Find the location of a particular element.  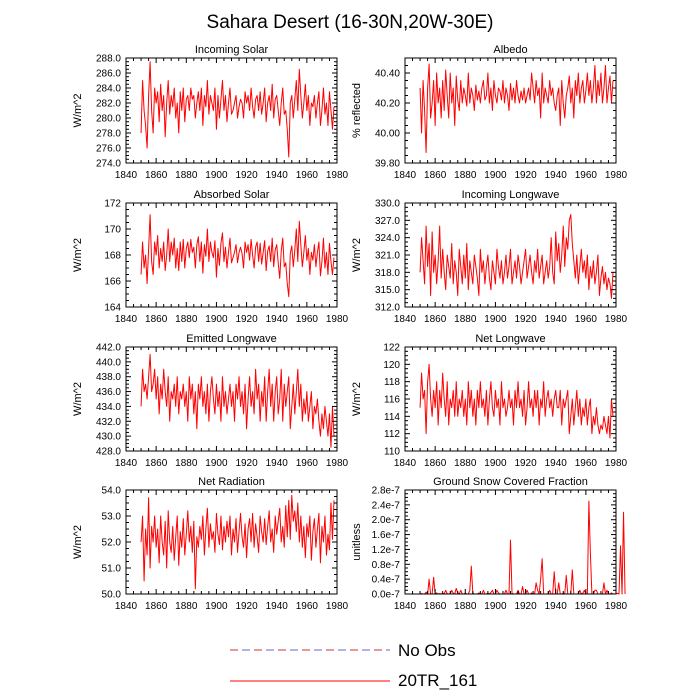

y-tick-label: 312.0 is located at coordinates (387, 308).